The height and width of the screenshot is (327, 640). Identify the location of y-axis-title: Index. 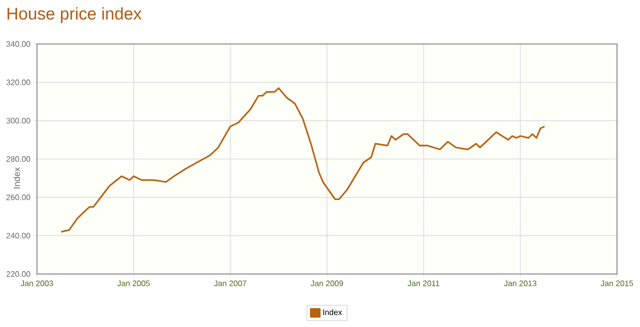
(16, 177).